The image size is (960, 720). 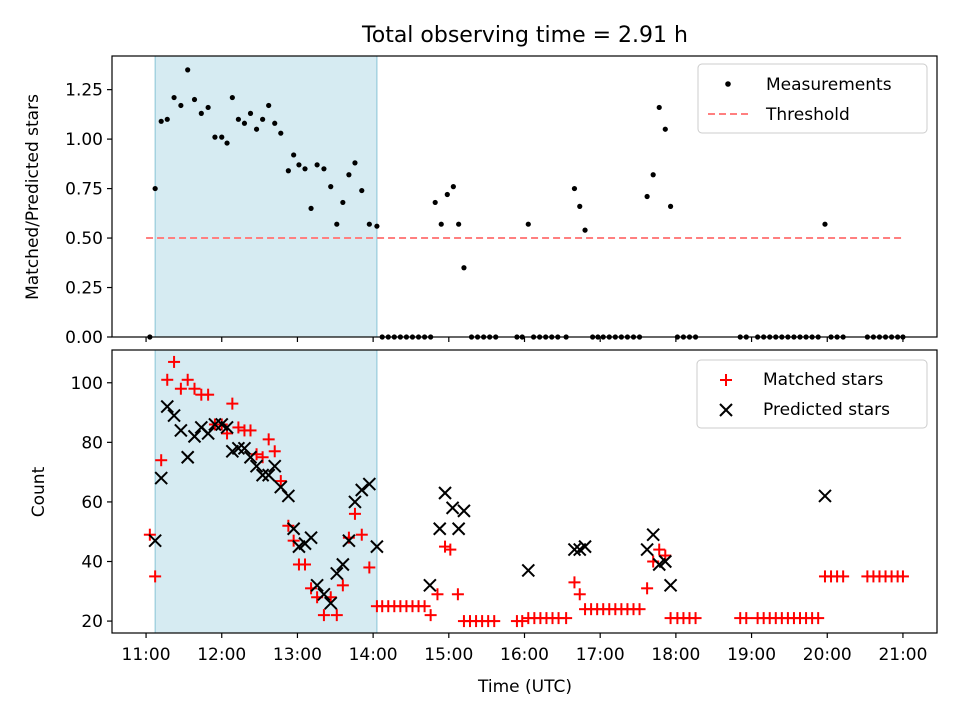 What do you see at coordinates (84, 140) in the screenshot?
I see `y-tick-label: 1.00` at bounding box center [84, 140].